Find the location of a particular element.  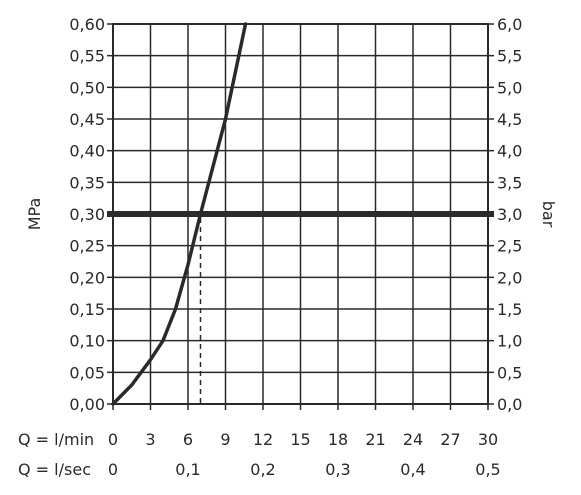

x-tick-label-lmin: 15 is located at coordinates (300, 439).